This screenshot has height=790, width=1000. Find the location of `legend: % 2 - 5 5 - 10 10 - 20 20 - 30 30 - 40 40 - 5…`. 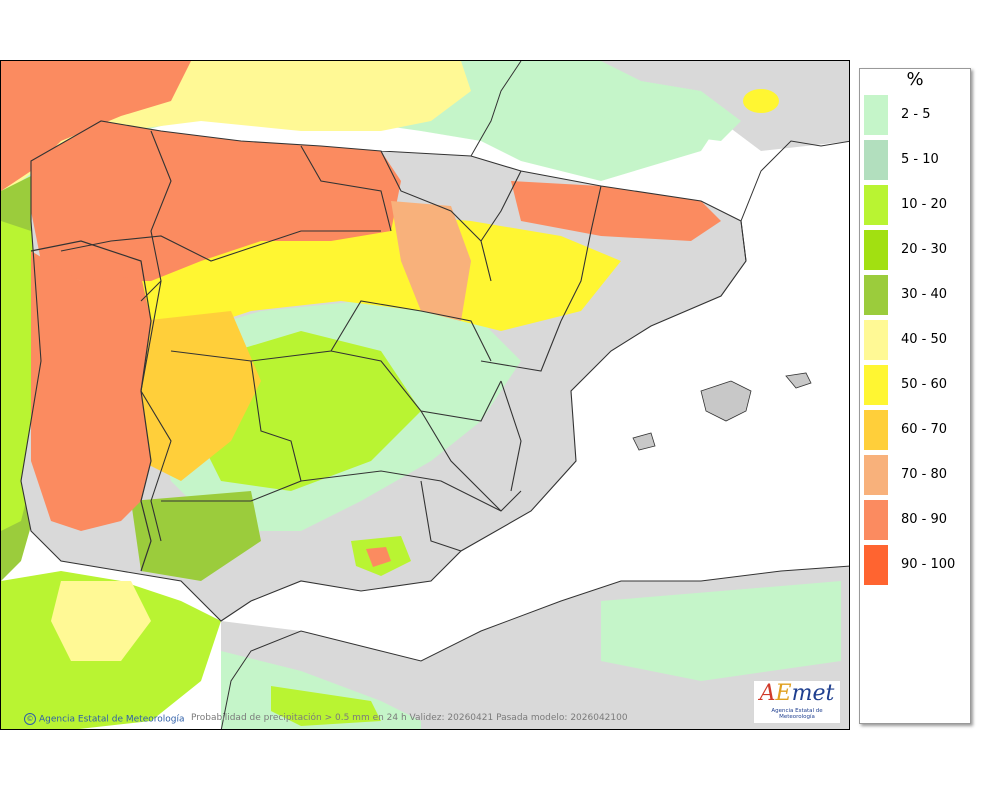

legend: % 2 - 5 5 - 10 10 - 20 20 - 30 30 - 40 40 - 5… is located at coordinates (915, 396).